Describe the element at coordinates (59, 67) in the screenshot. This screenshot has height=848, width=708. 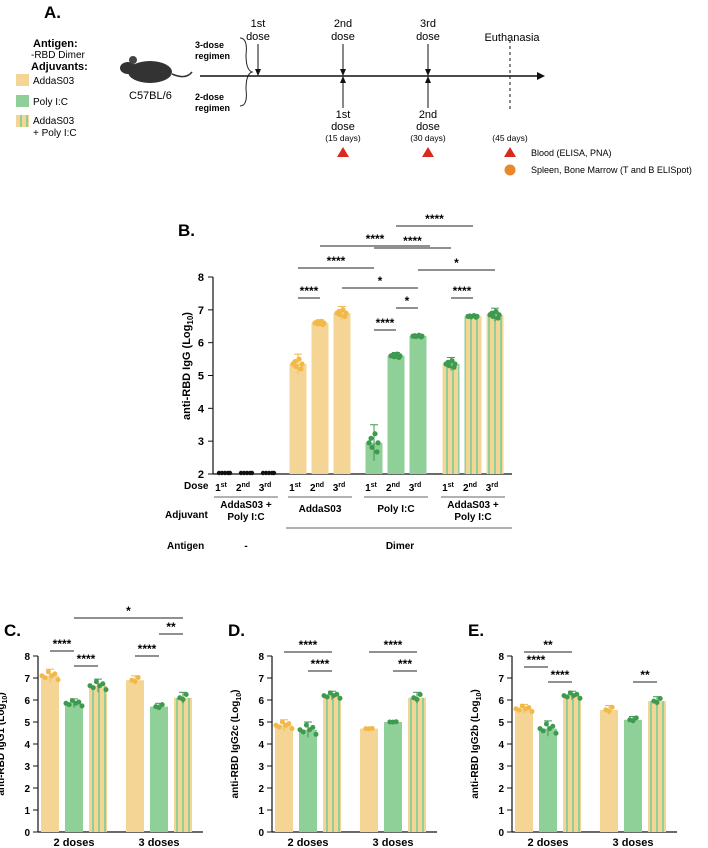
I see `adjuvants-title: Adjuvants:` at that location.